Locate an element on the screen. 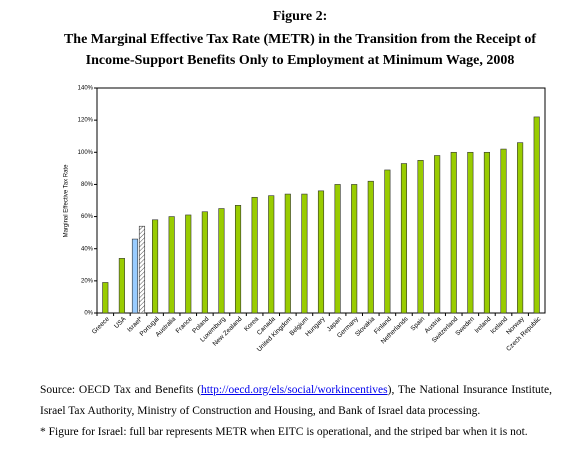  y-tick-label: 60% is located at coordinates (87, 217).